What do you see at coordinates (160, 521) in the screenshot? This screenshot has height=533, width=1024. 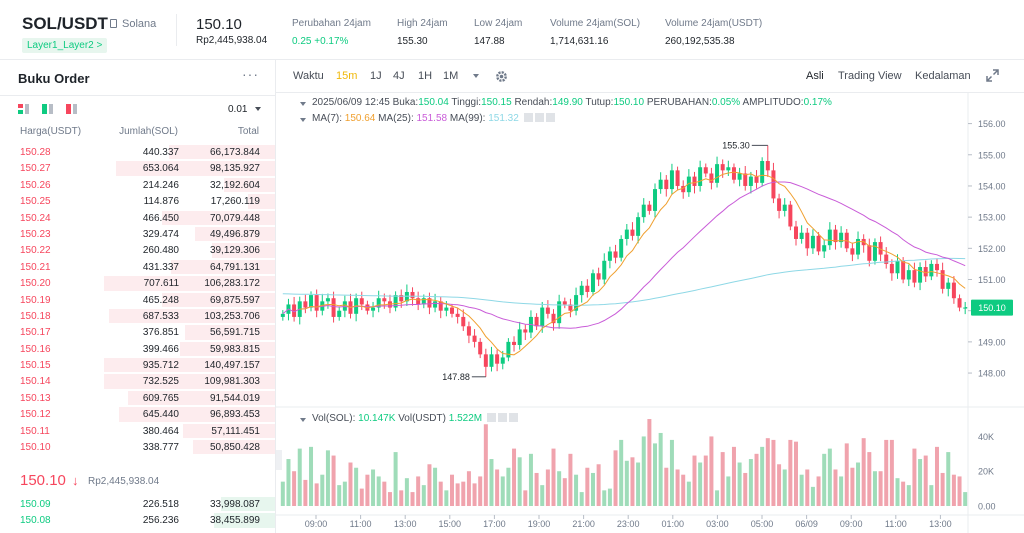 I see `bid-qty: 256.236` at bounding box center [160, 521].